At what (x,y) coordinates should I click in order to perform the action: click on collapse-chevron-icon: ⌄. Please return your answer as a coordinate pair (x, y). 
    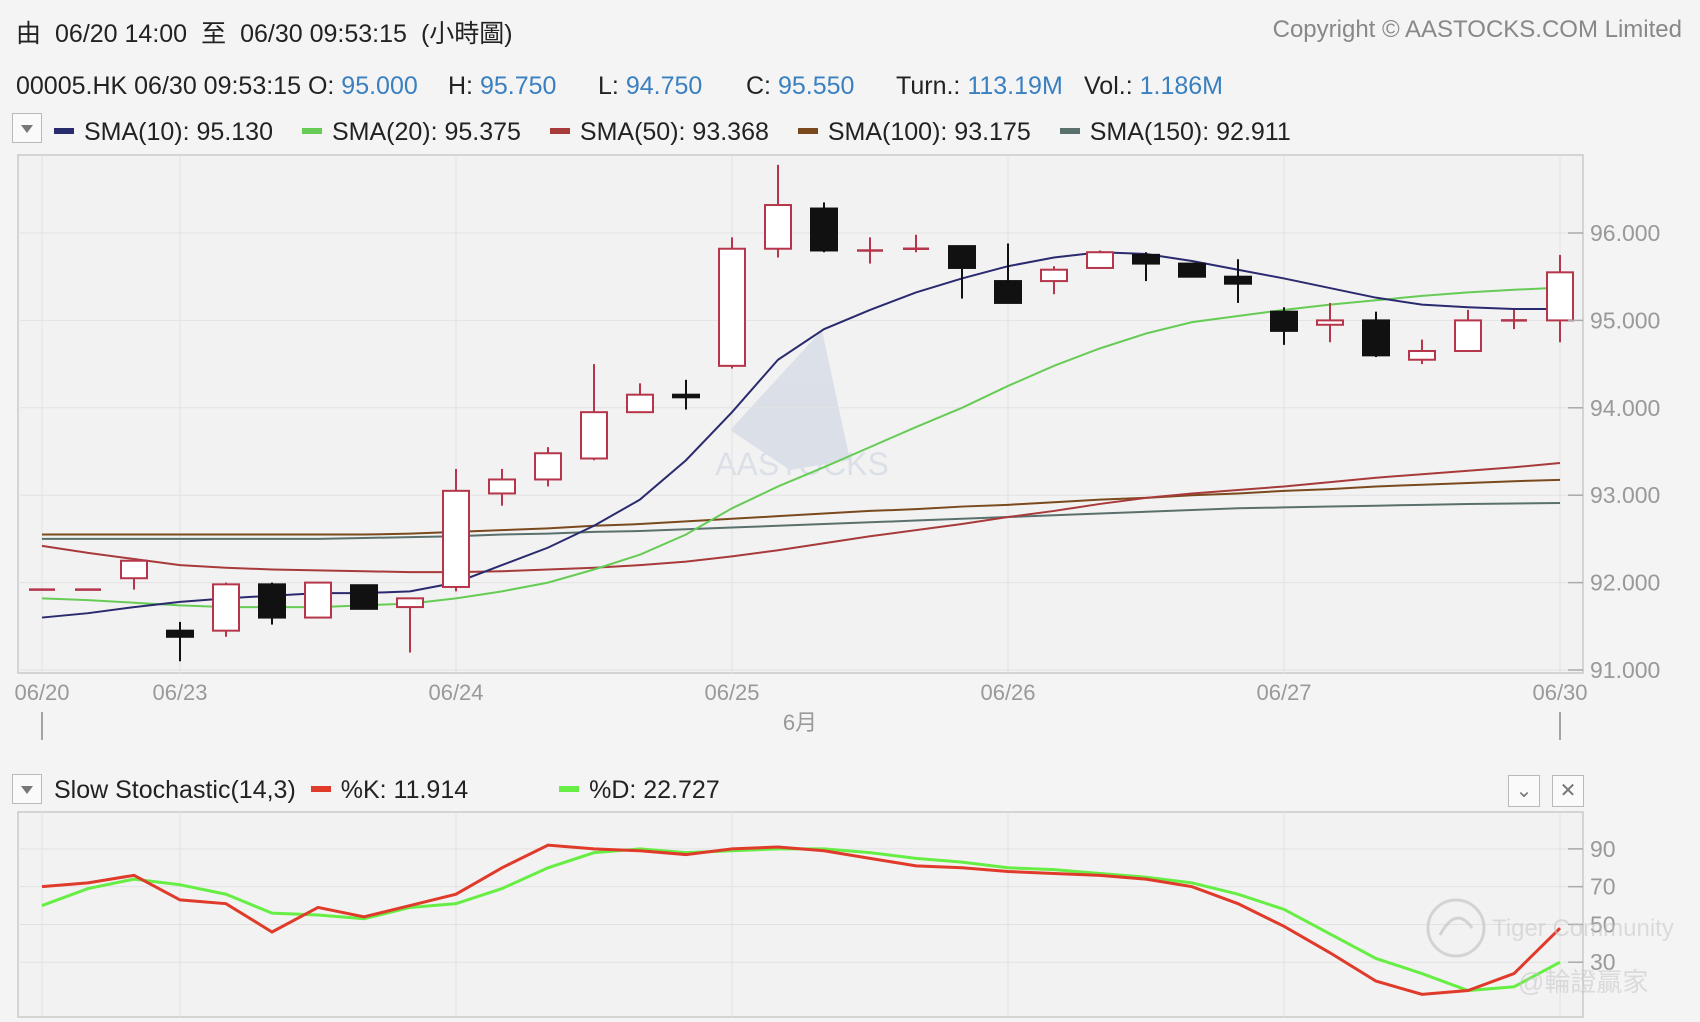
    Looking at the image, I should click on (1524, 791).